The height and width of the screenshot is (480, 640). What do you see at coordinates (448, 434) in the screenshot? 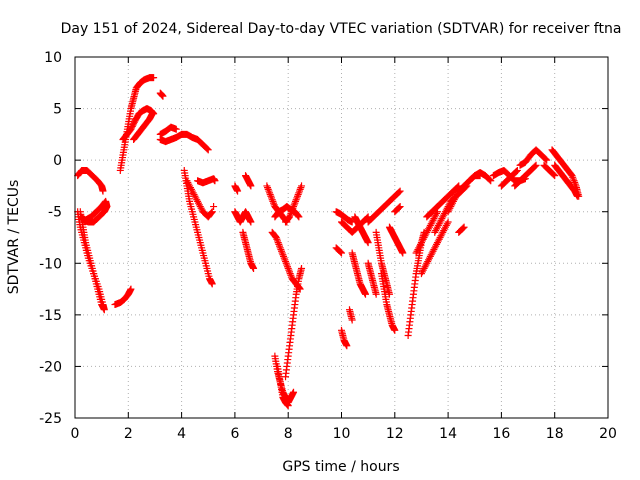
I see `x-tick-label: 14` at bounding box center [448, 434].